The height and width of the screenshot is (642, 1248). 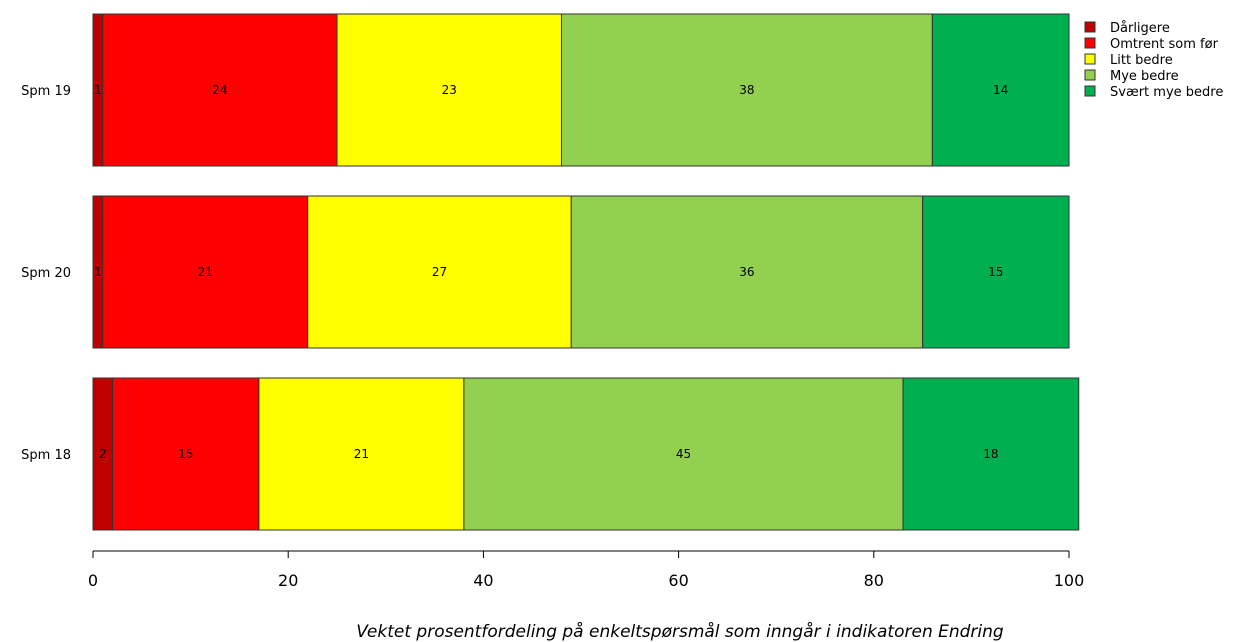 I want to click on data-label: 14, so click(x=1000, y=90).